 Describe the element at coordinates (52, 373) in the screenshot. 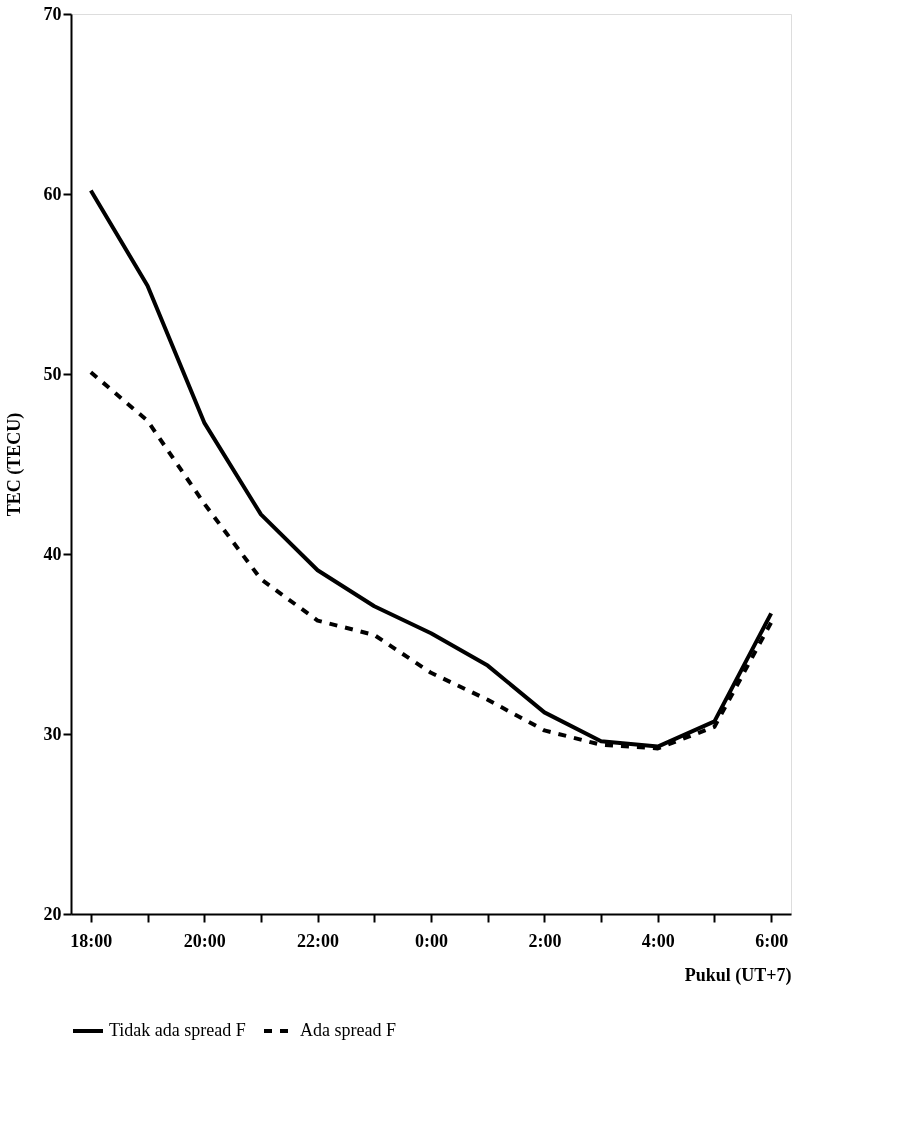

I see `y-tick-label: 50` at that location.